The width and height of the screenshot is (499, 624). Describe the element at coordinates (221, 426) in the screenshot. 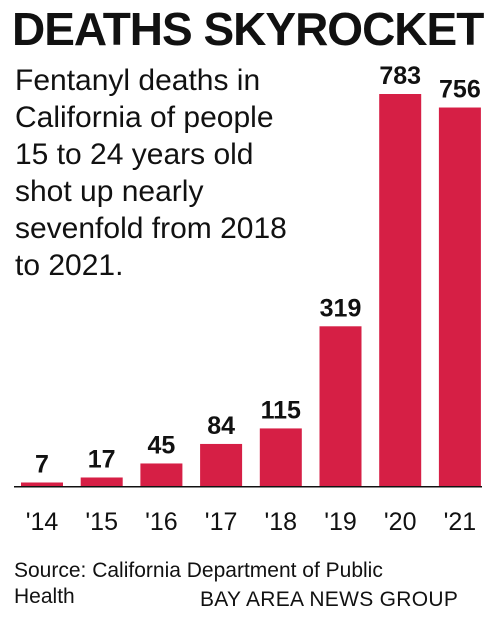

I see `value-label: 84` at that location.